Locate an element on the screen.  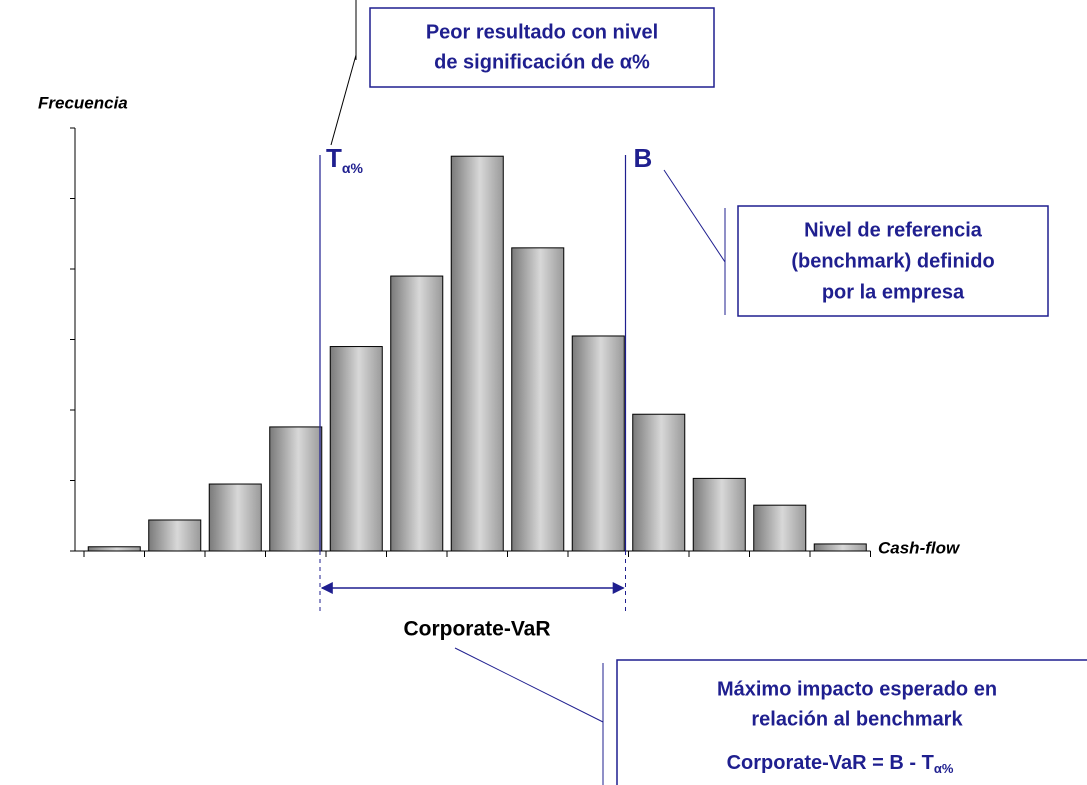
note-text: de significación de α% is located at coordinates (542, 62).